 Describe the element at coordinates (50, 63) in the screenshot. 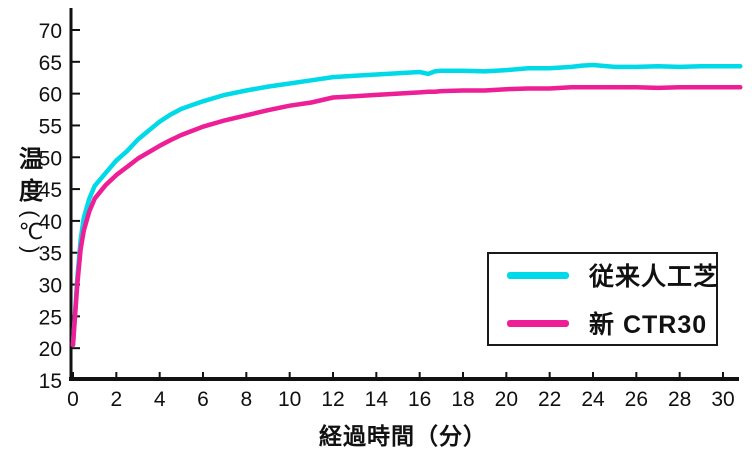

I see `y-tick-label: 65` at that location.